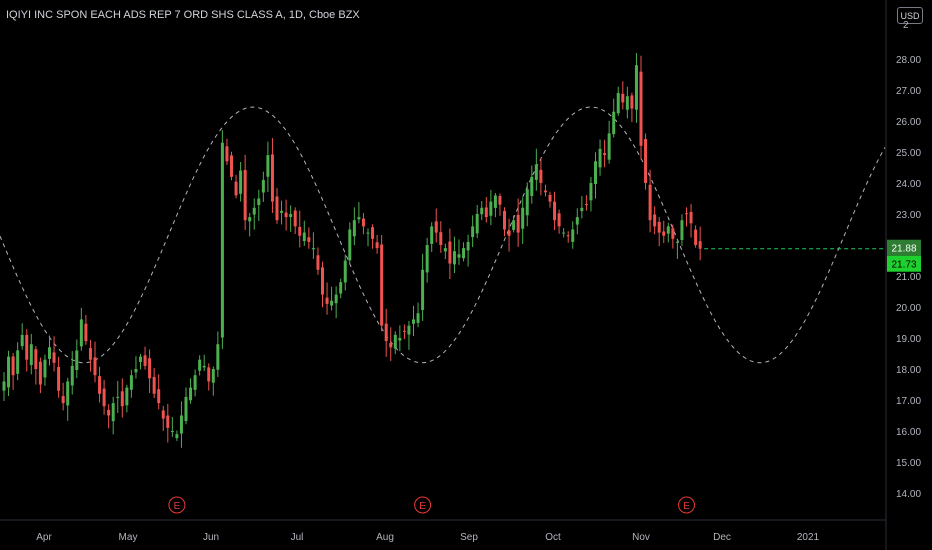 This screenshot has height=550, width=932. Describe the element at coordinates (427, 537) in the screenshot. I see `time-axis: Apr May Jun Jul Aug Sep Oct Nov Dec 2021` at that location.